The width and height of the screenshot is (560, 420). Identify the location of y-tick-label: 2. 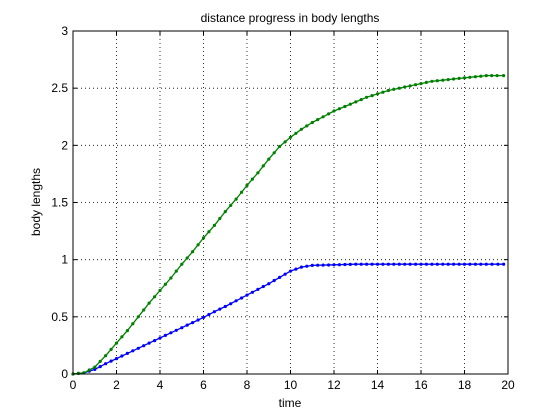
(64, 145).